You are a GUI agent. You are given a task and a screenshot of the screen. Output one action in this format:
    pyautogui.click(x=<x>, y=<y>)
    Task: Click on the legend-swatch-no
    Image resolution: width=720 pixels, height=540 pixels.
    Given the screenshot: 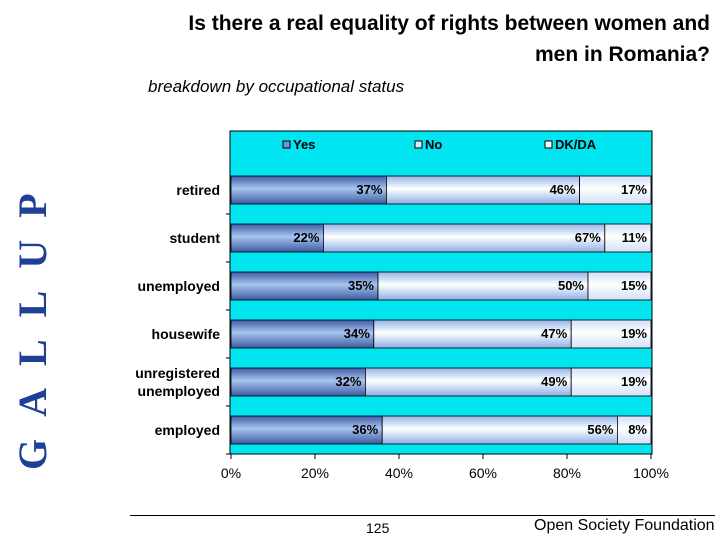 What is the action you would take?
    pyautogui.click(x=418, y=144)
    